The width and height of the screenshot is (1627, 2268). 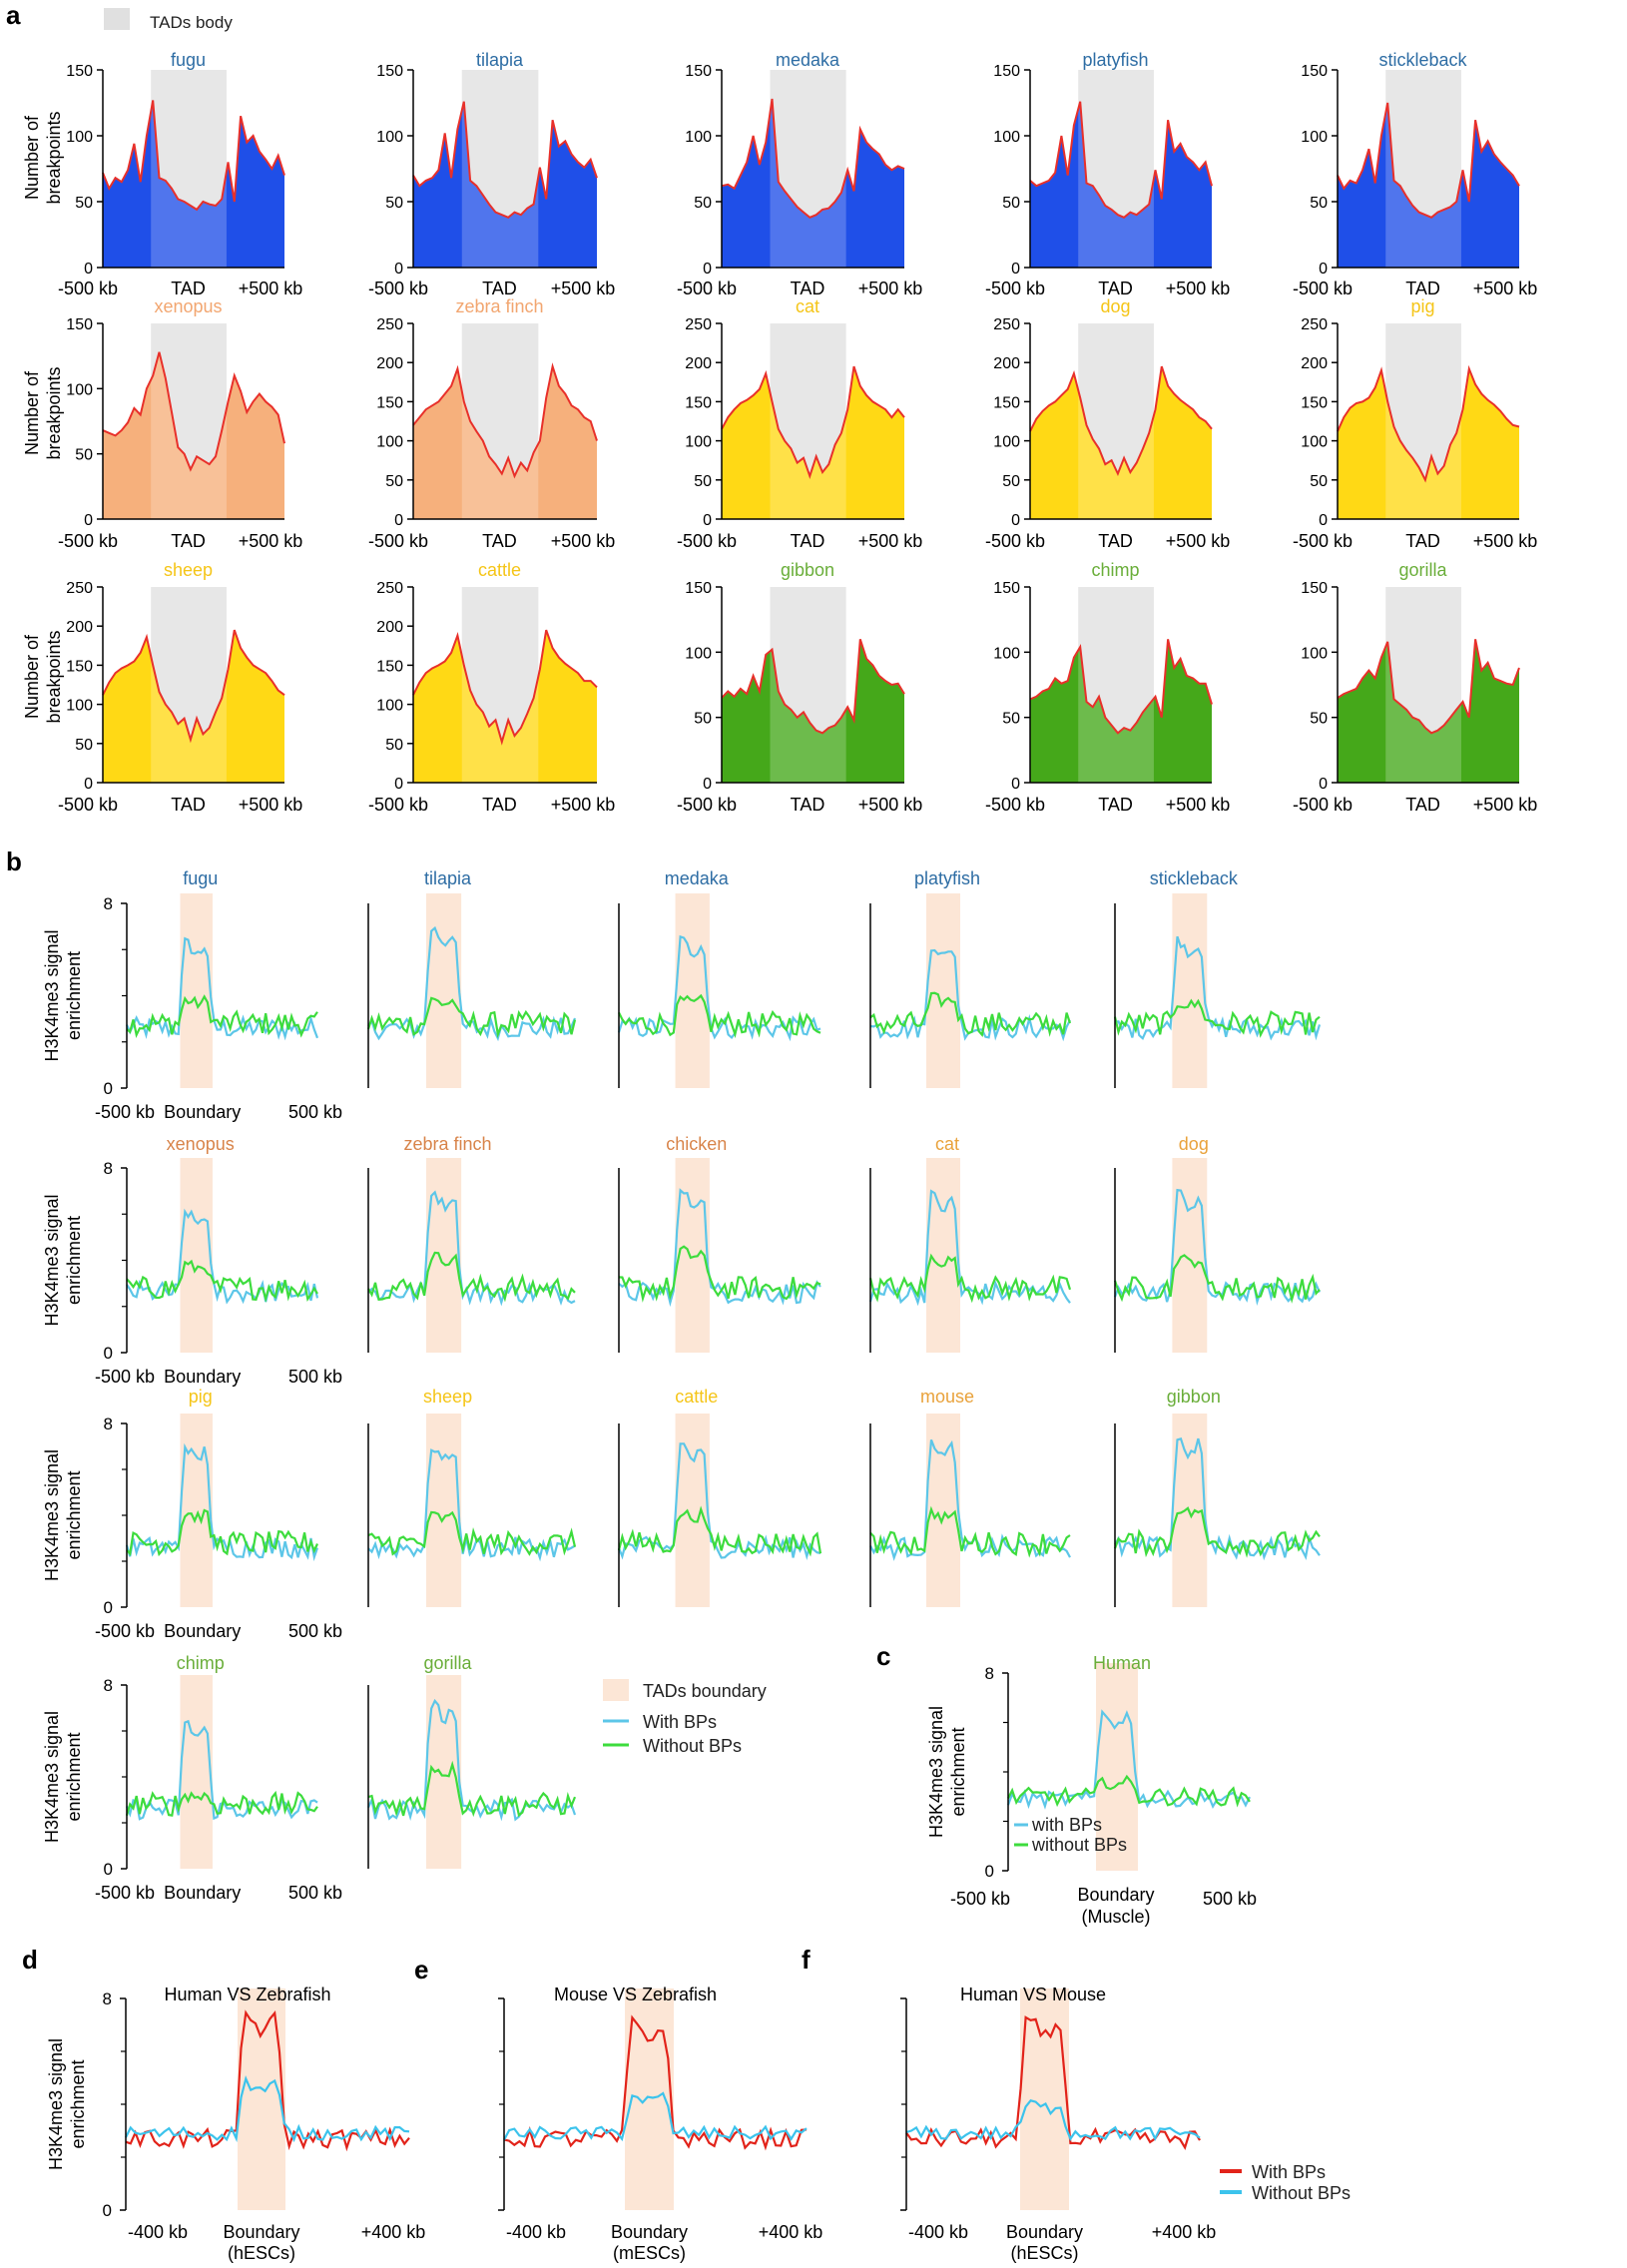 What do you see at coordinates (807, 570) in the screenshot?
I see `title-gibbon: gibbon` at bounding box center [807, 570].